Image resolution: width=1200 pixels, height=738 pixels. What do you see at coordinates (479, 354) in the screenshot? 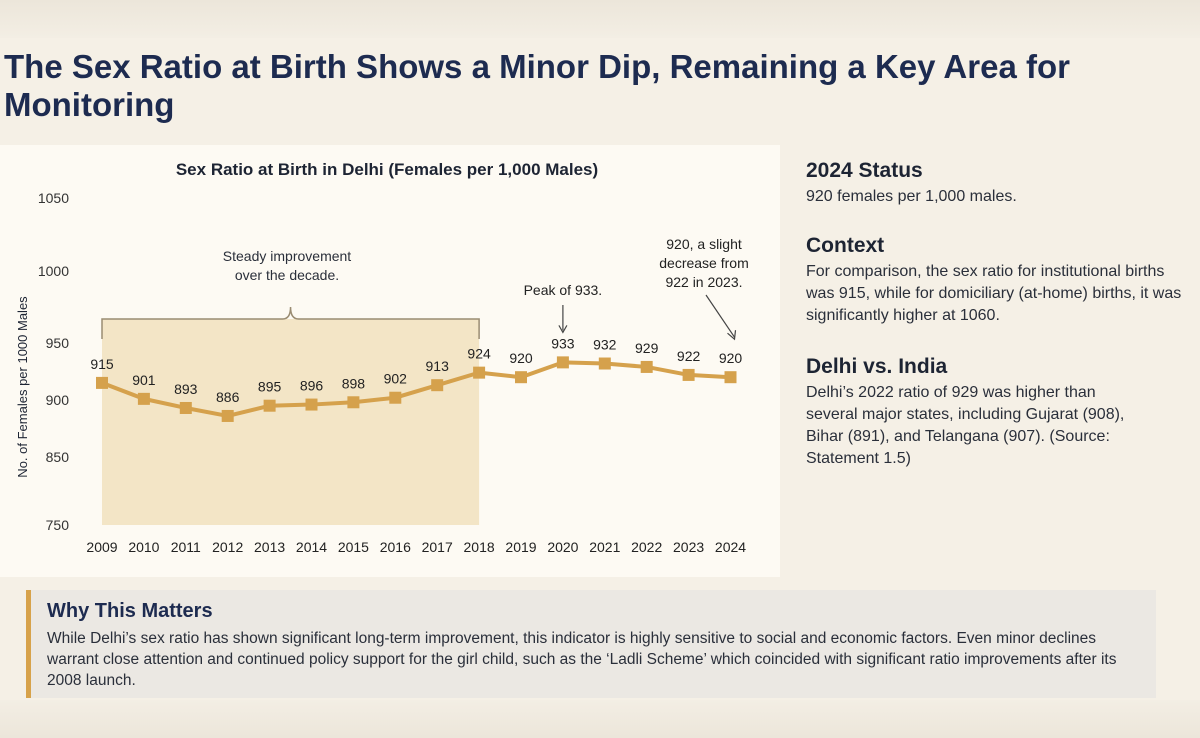
I see `data-label: 924` at bounding box center [479, 354].